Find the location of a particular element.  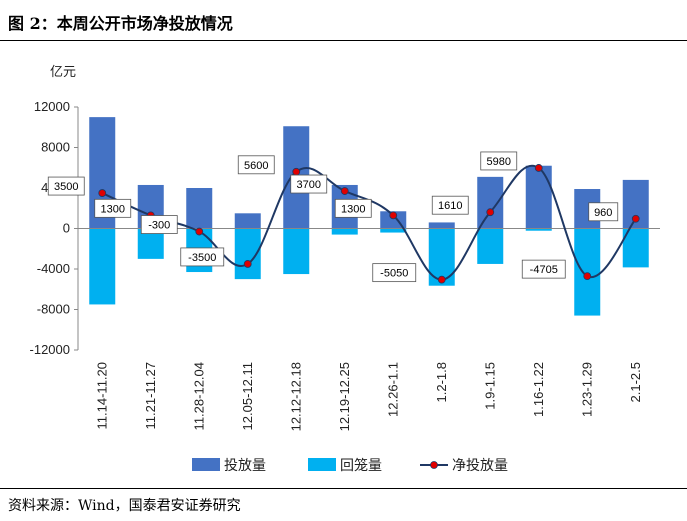

data-label: 5980 is located at coordinates (499, 162).